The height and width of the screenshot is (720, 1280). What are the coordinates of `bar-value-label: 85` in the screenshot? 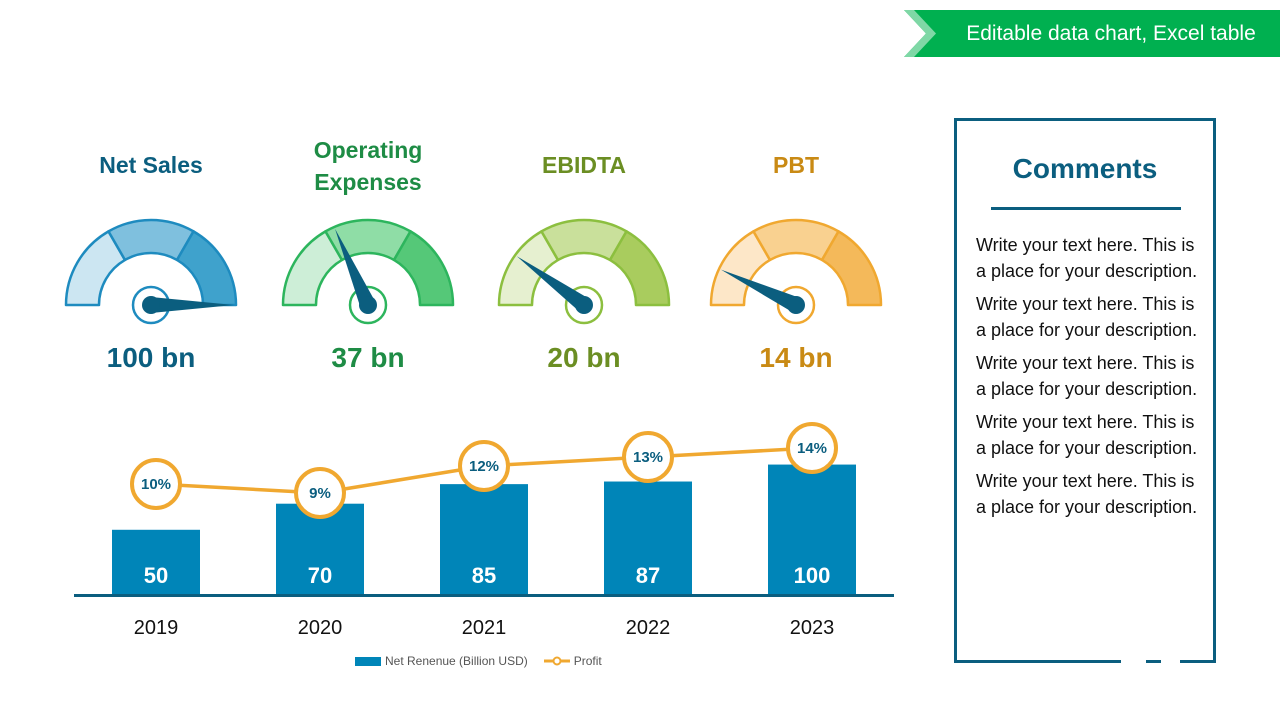 It's located at (484, 575).